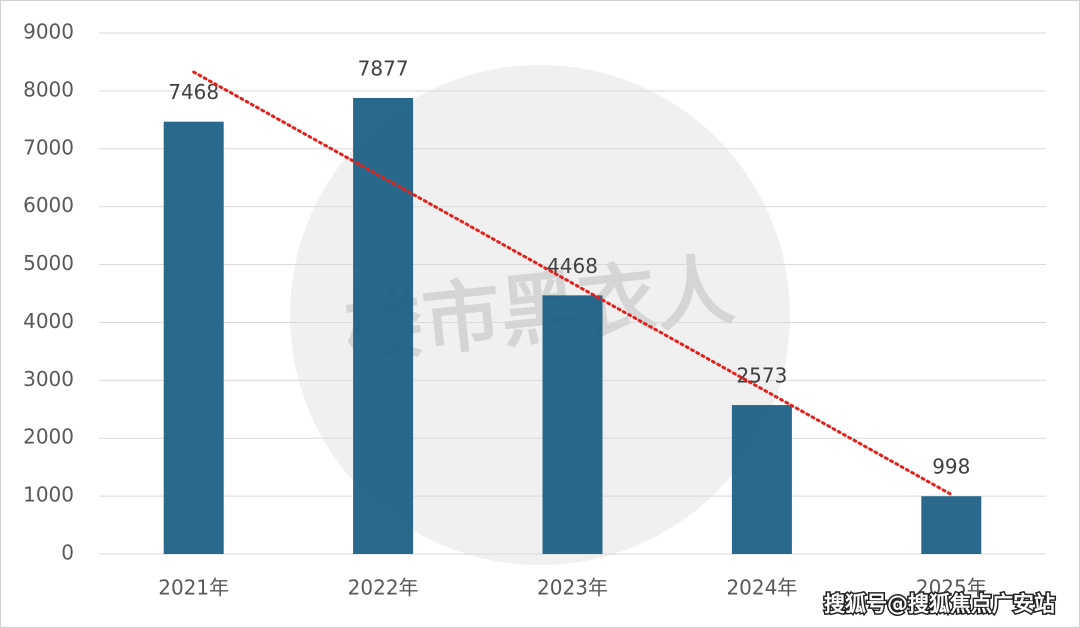 Image resolution: width=1080 pixels, height=628 pixels. I want to click on x-tick-label: 2024年, so click(761, 588).